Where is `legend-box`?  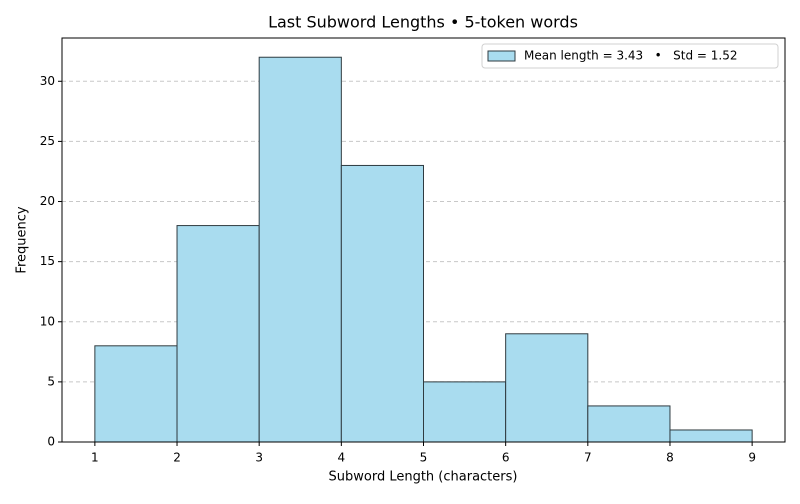 legend-box is located at coordinates (630, 56).